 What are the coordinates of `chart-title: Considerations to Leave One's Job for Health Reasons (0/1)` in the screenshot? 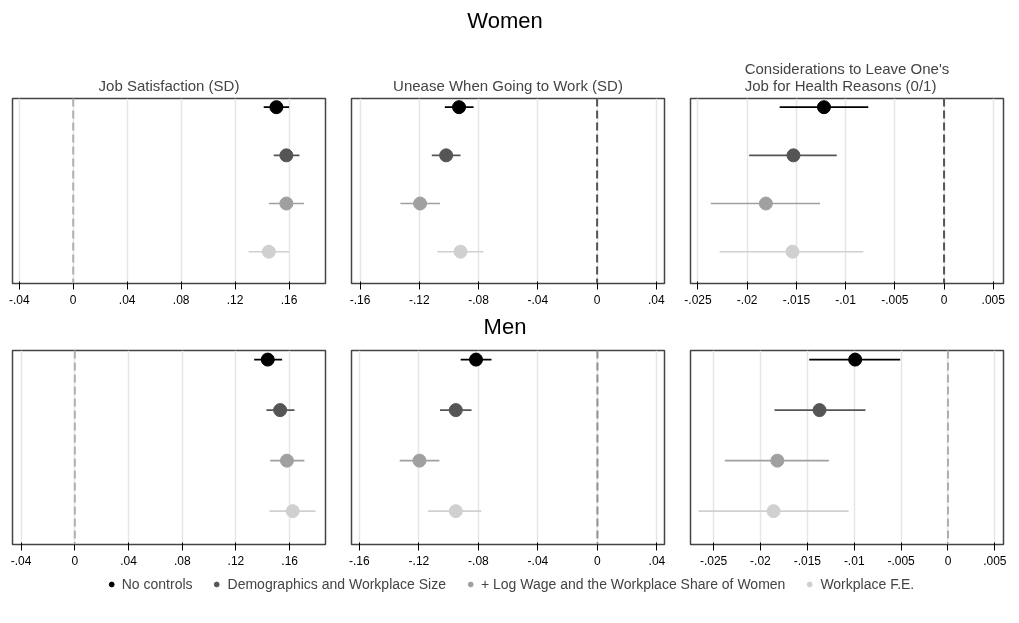 It's located at (847, 76).